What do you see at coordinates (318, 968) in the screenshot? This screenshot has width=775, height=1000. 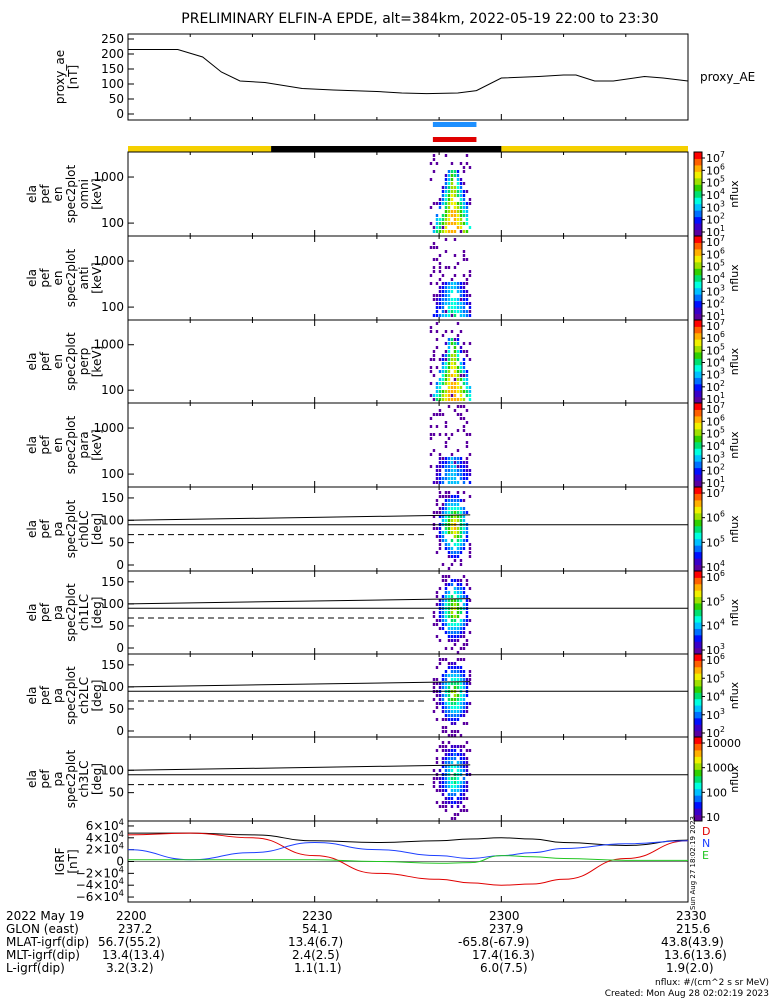 I see `footer-value: 1.1(1.1)` at bounding box center [318, 968].